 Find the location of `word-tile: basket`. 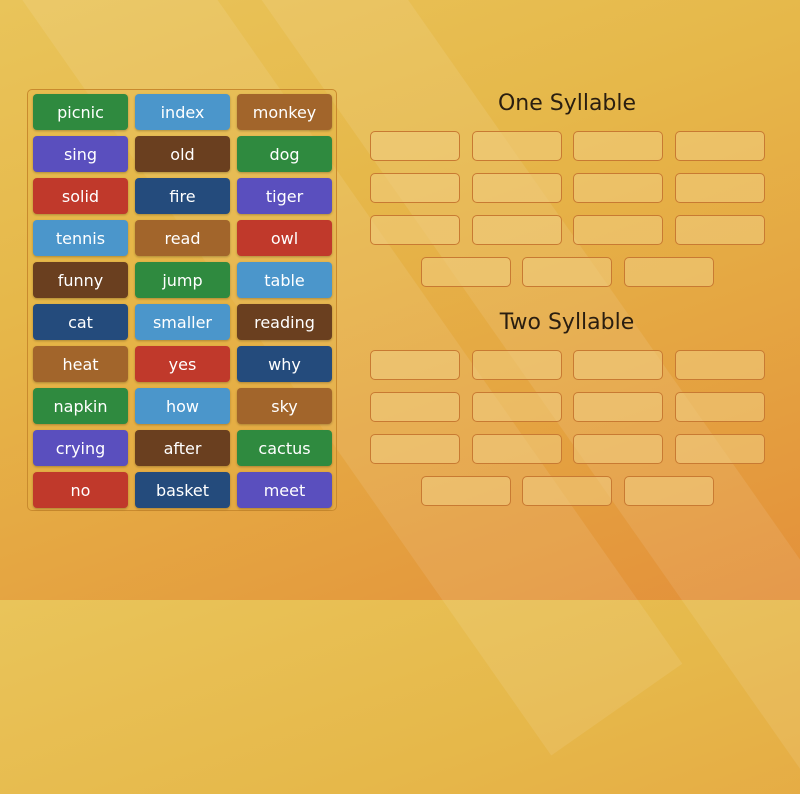

word-tile: basket is located at coordinates (182, 490).